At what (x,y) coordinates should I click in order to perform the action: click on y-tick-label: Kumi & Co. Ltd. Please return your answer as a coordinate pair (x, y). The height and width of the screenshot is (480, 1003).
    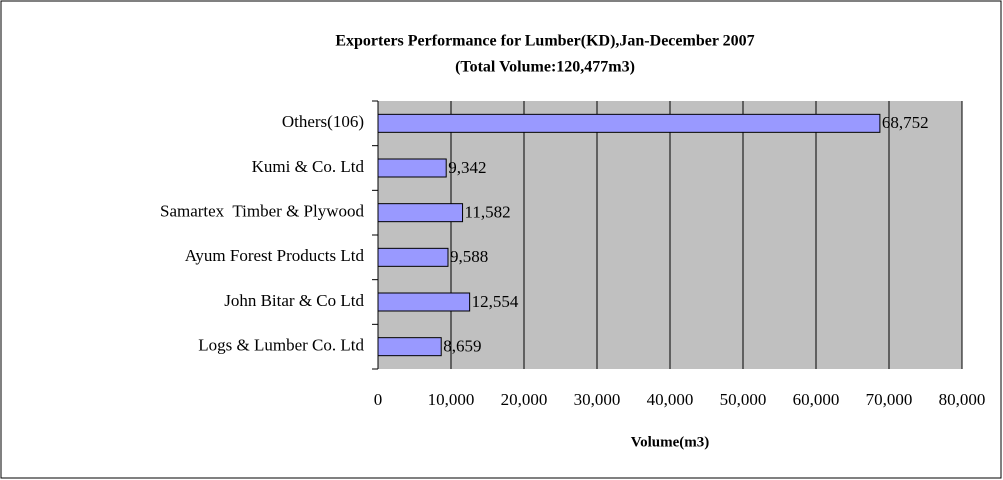
    Looking at the image, I should click on (308, 166).